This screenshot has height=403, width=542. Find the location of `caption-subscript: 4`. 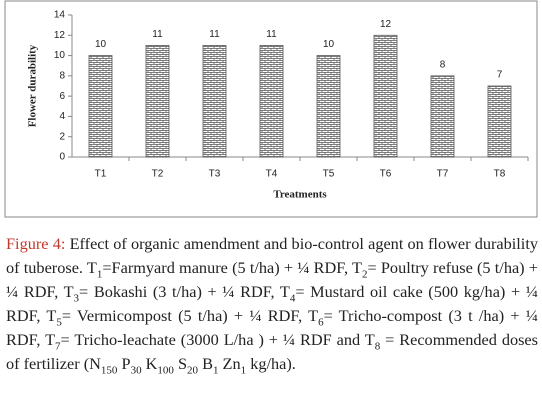

caption-subscript: 4 is located at coordinates (292, 298).